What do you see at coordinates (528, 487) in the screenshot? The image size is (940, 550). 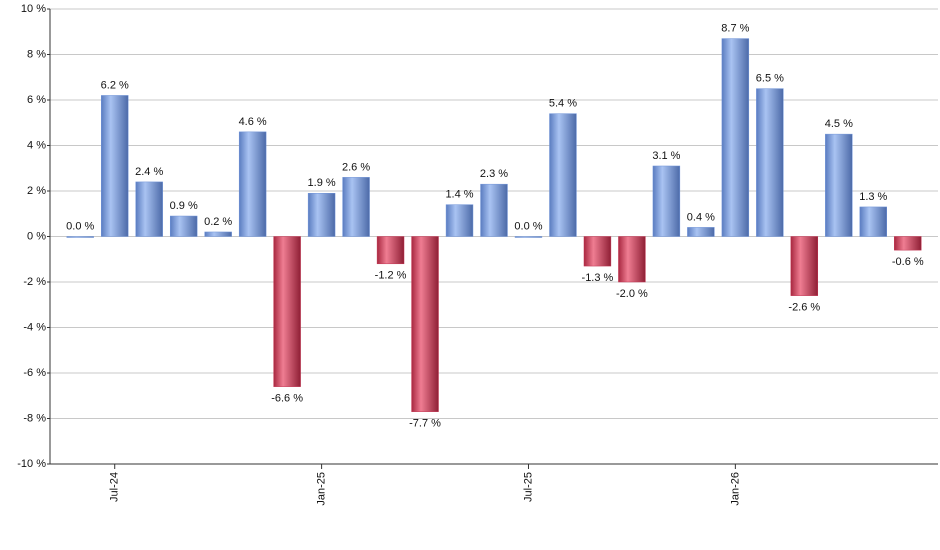 I see `x-tick-label: Jul-25` at bounding box center [528, 487].